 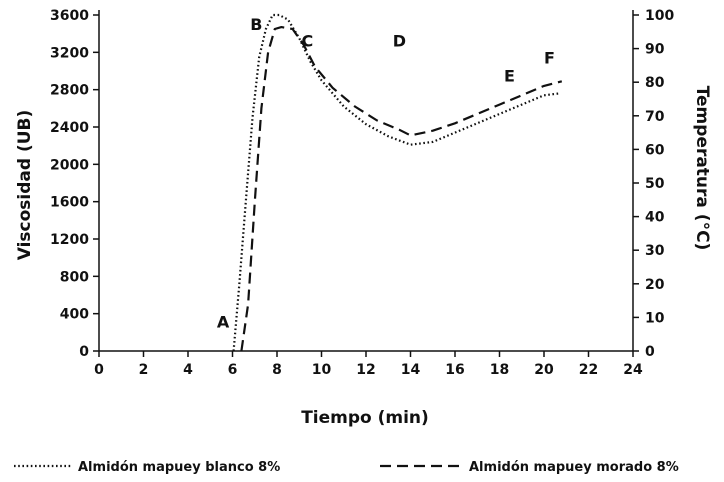 What do you see at coordinates (655, 83) in the screenshot?
I see `y2-tick-label: 80` at bounding box center [655, 83].